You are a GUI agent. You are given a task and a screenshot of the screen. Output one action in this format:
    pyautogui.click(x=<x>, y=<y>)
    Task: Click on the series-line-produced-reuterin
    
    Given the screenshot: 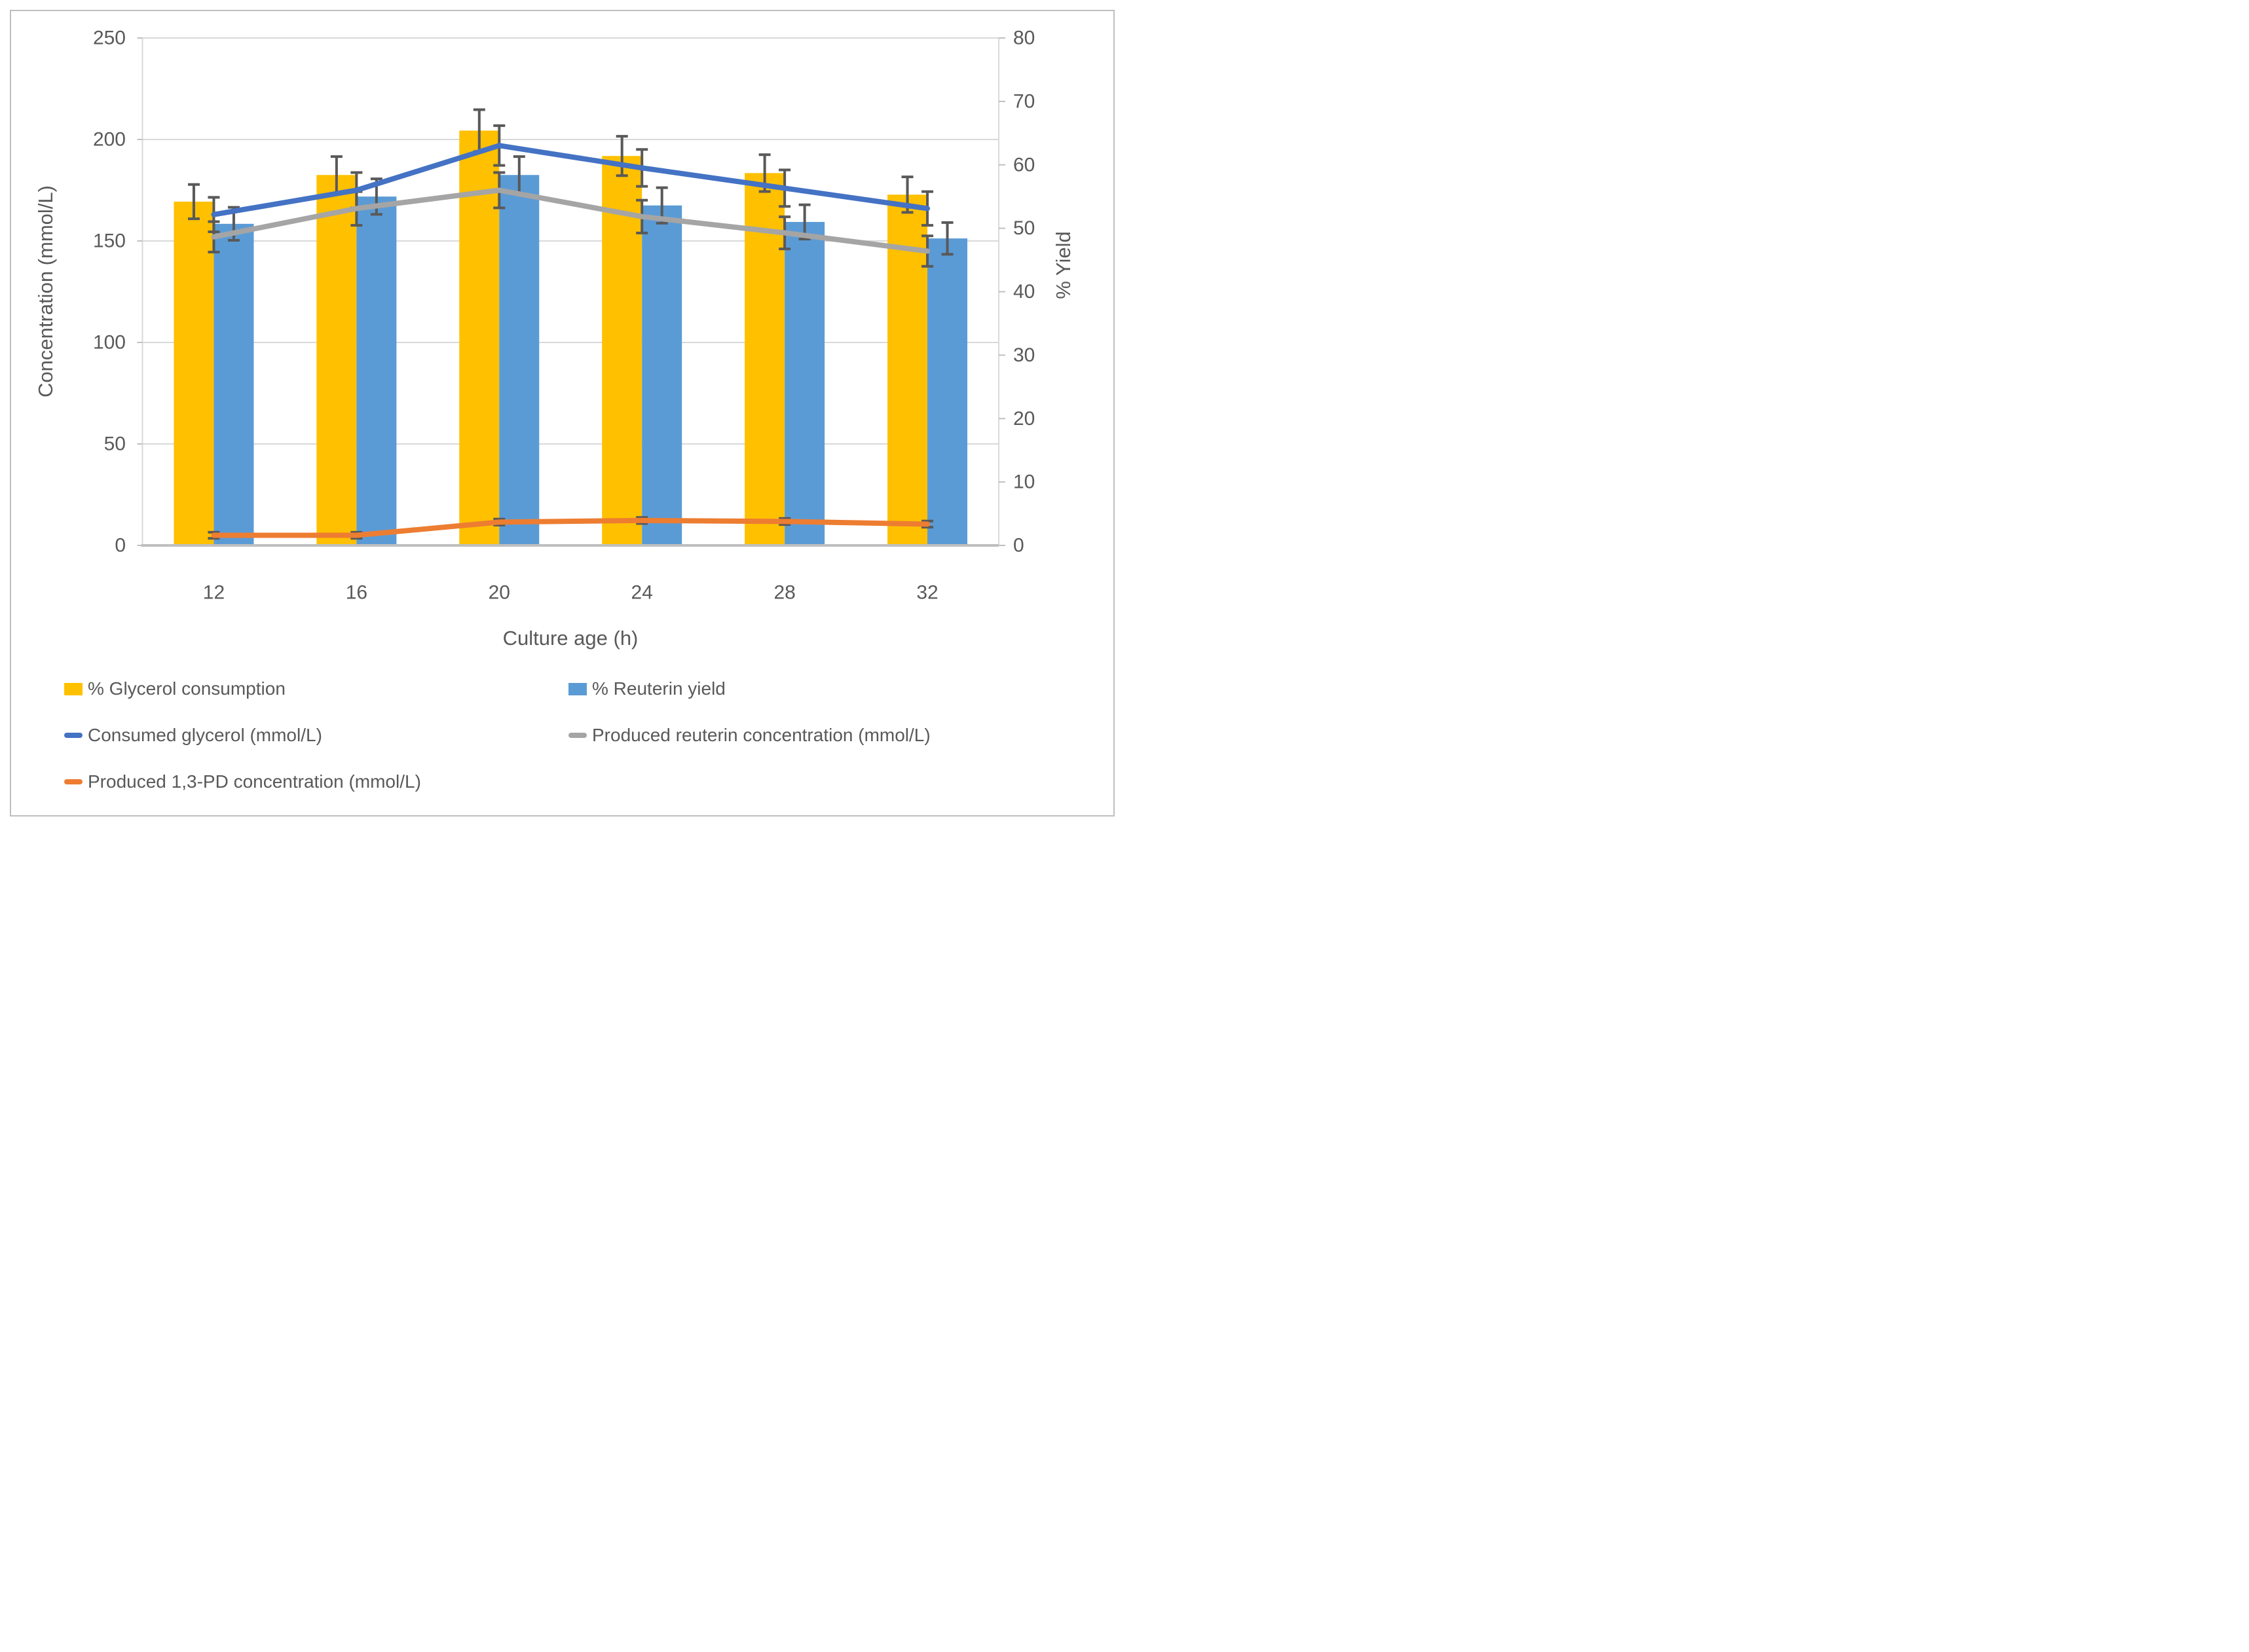 What is the action you would take?
    pyautogui.click(x=571, y=220)
    